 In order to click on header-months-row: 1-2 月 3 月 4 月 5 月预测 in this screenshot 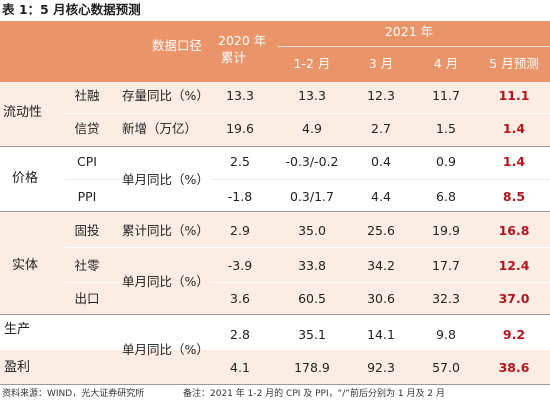, I will do `click(275, 64)`.